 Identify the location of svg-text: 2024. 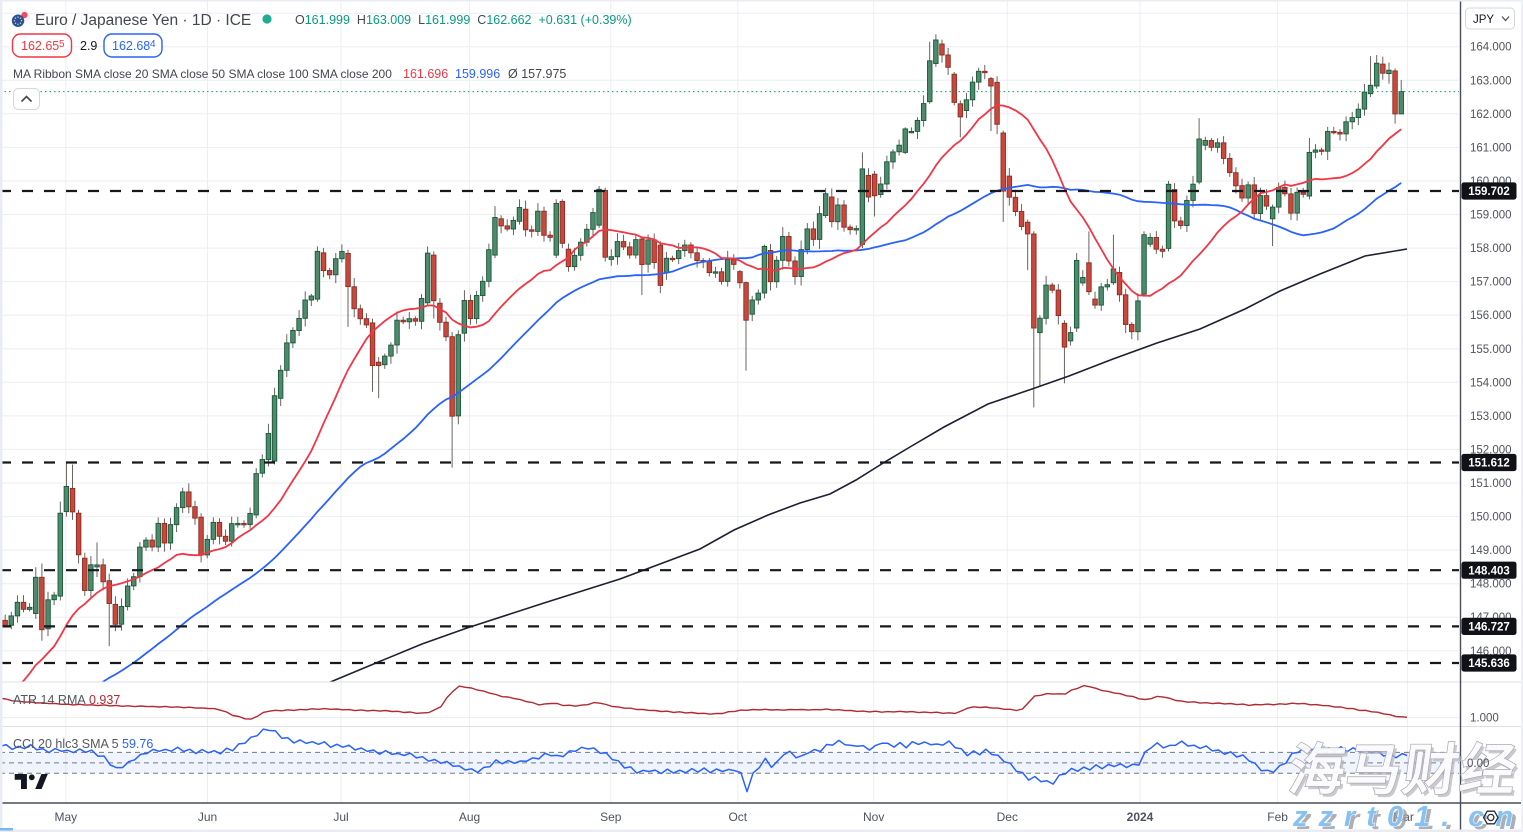
(1140, 817).